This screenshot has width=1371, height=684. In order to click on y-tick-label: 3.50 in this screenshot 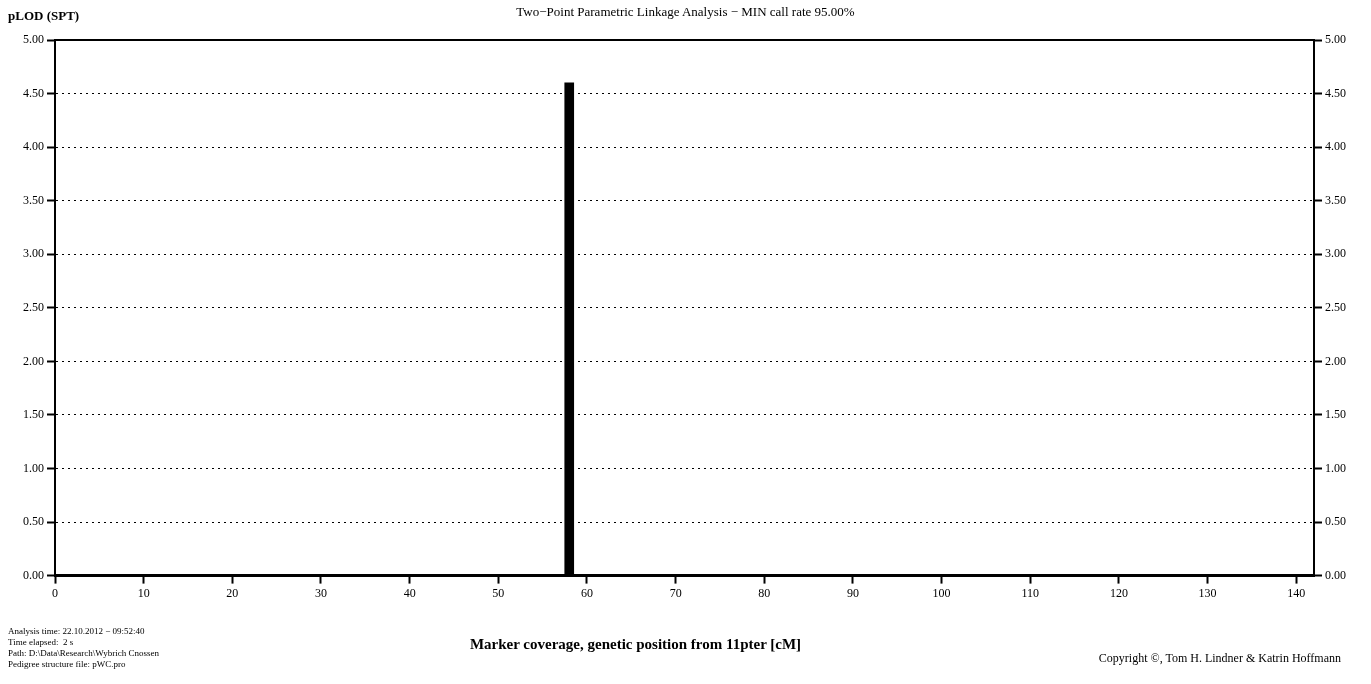, I will do `click(33, 199)`.